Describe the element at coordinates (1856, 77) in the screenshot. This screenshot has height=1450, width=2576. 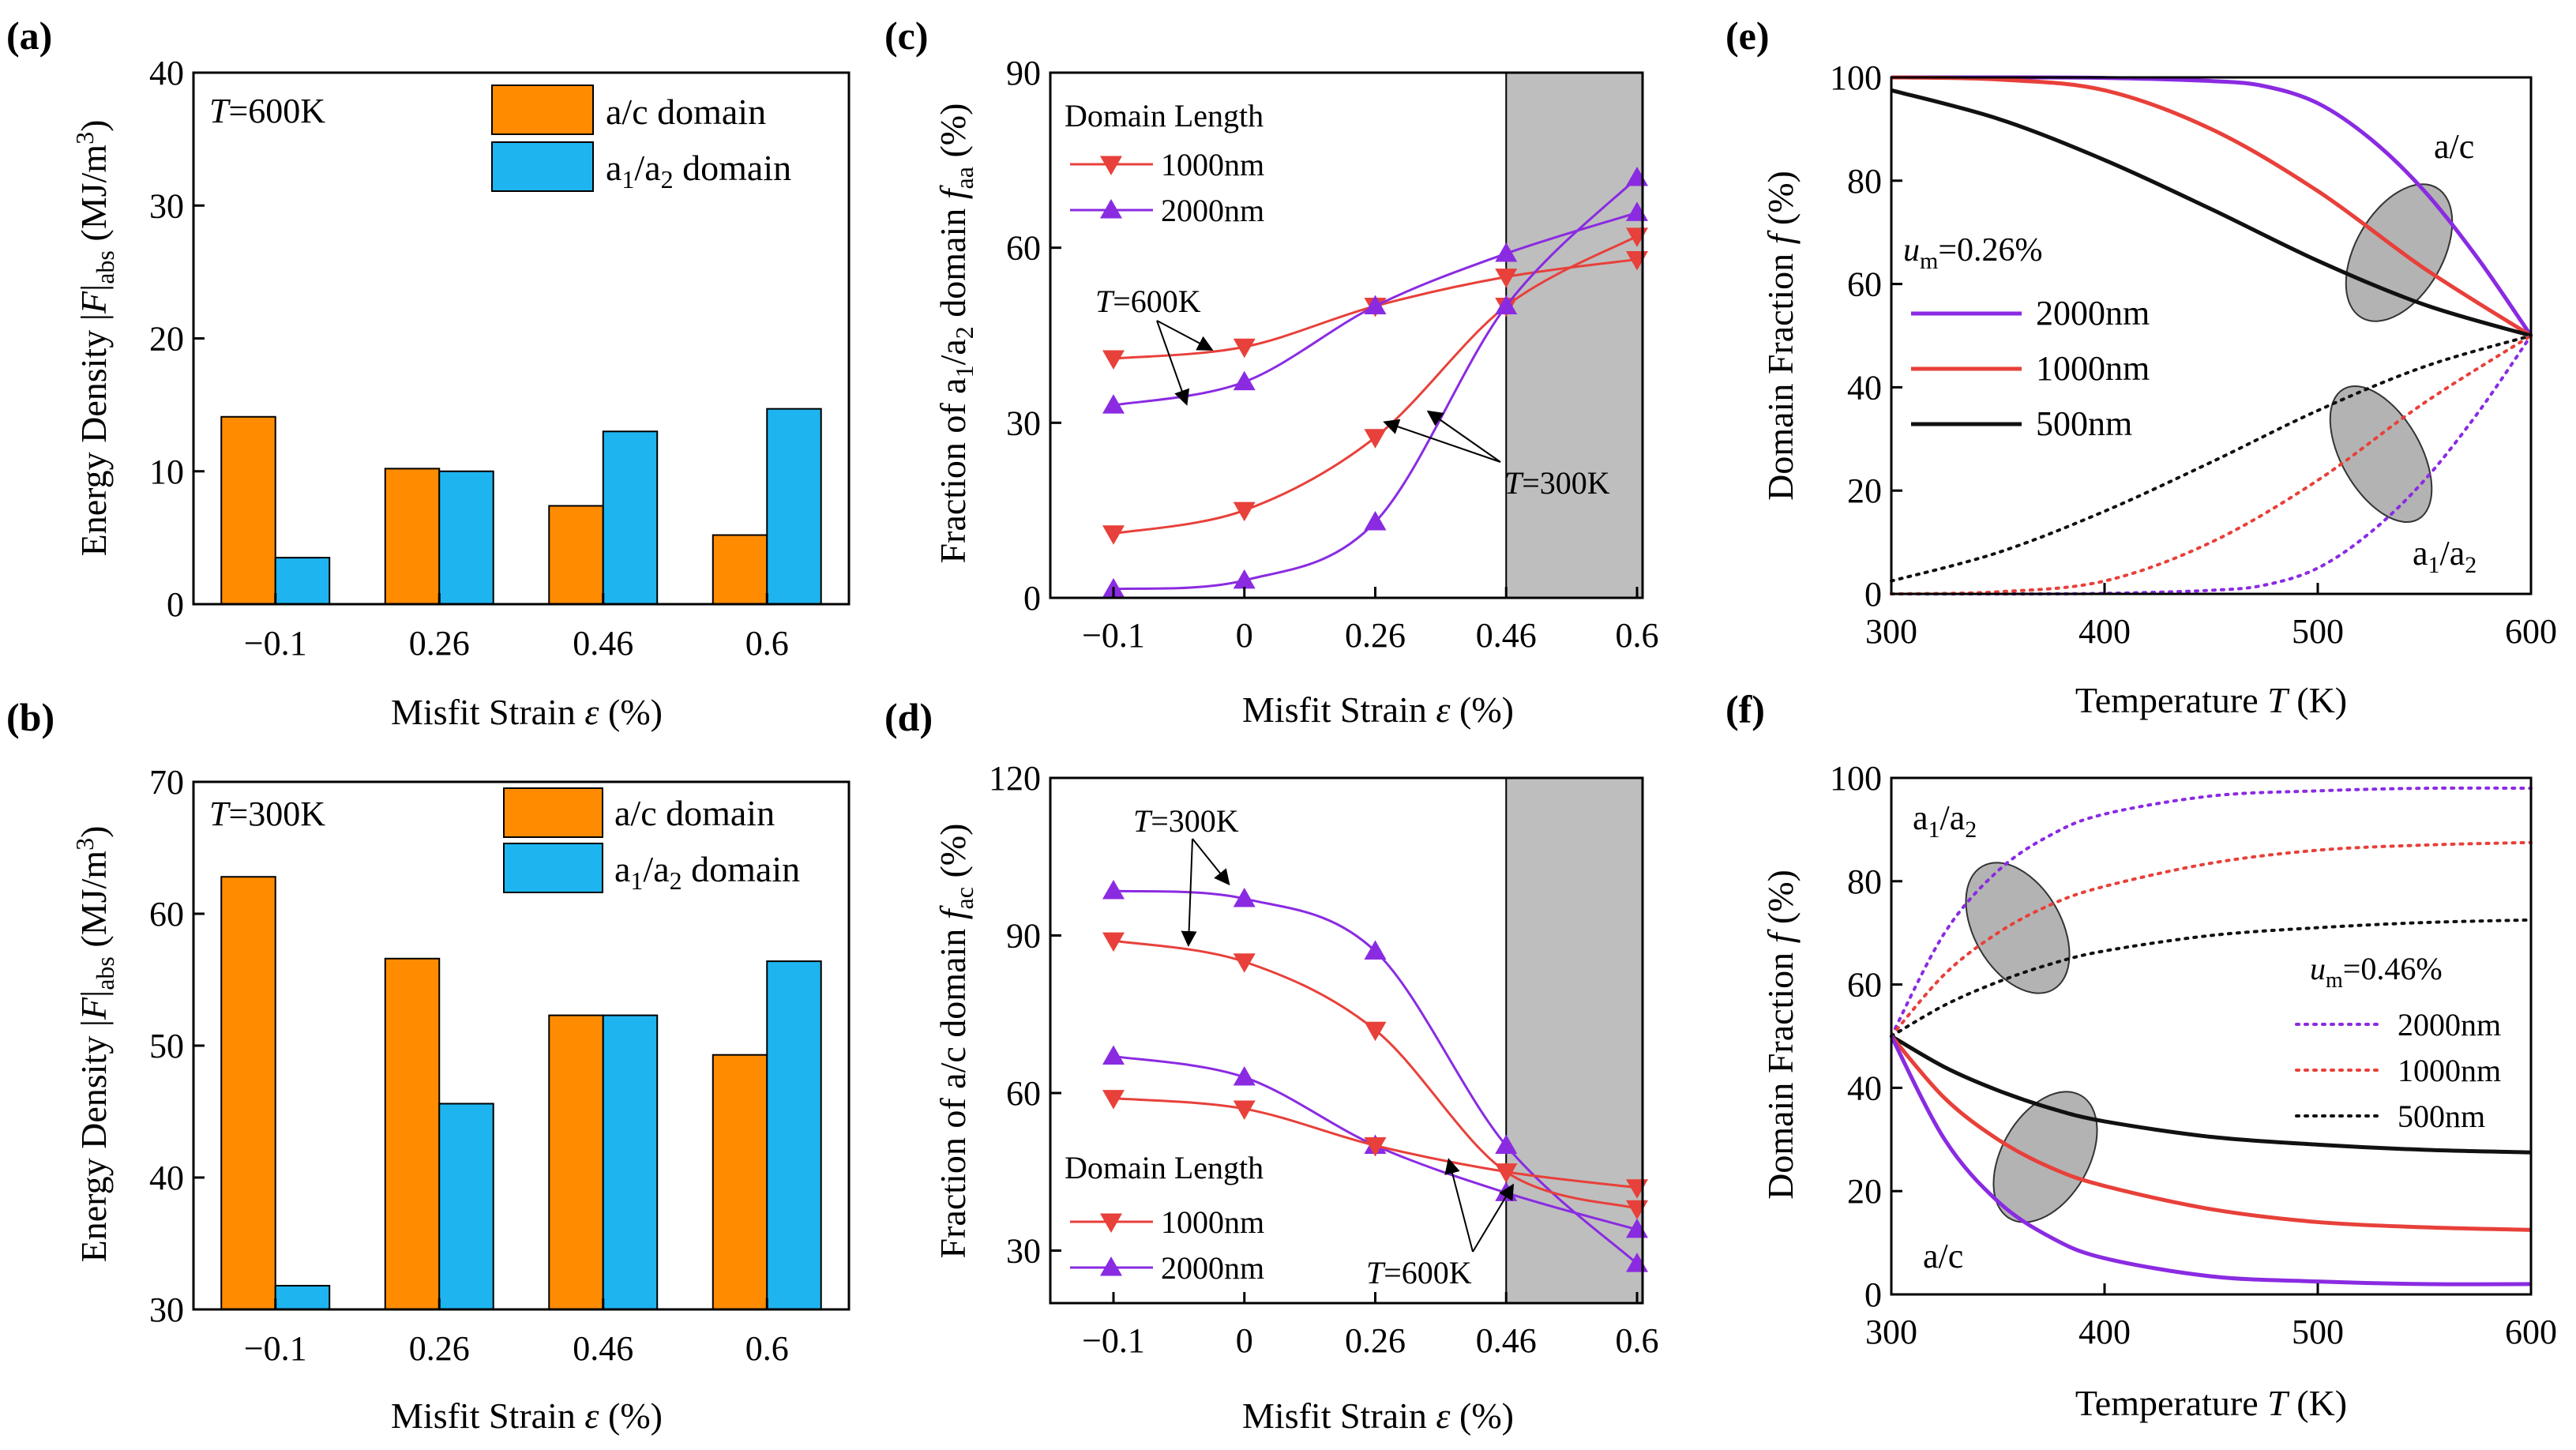
I see `y-tick-label-e-5: 100` at that location.